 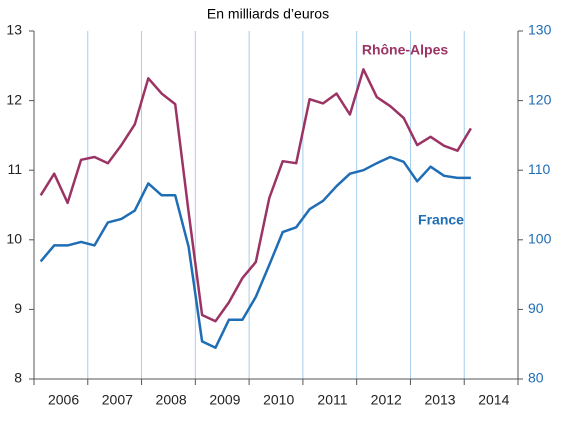 I want to click on y2-tick-label: 120, so click(x=540, y=99).